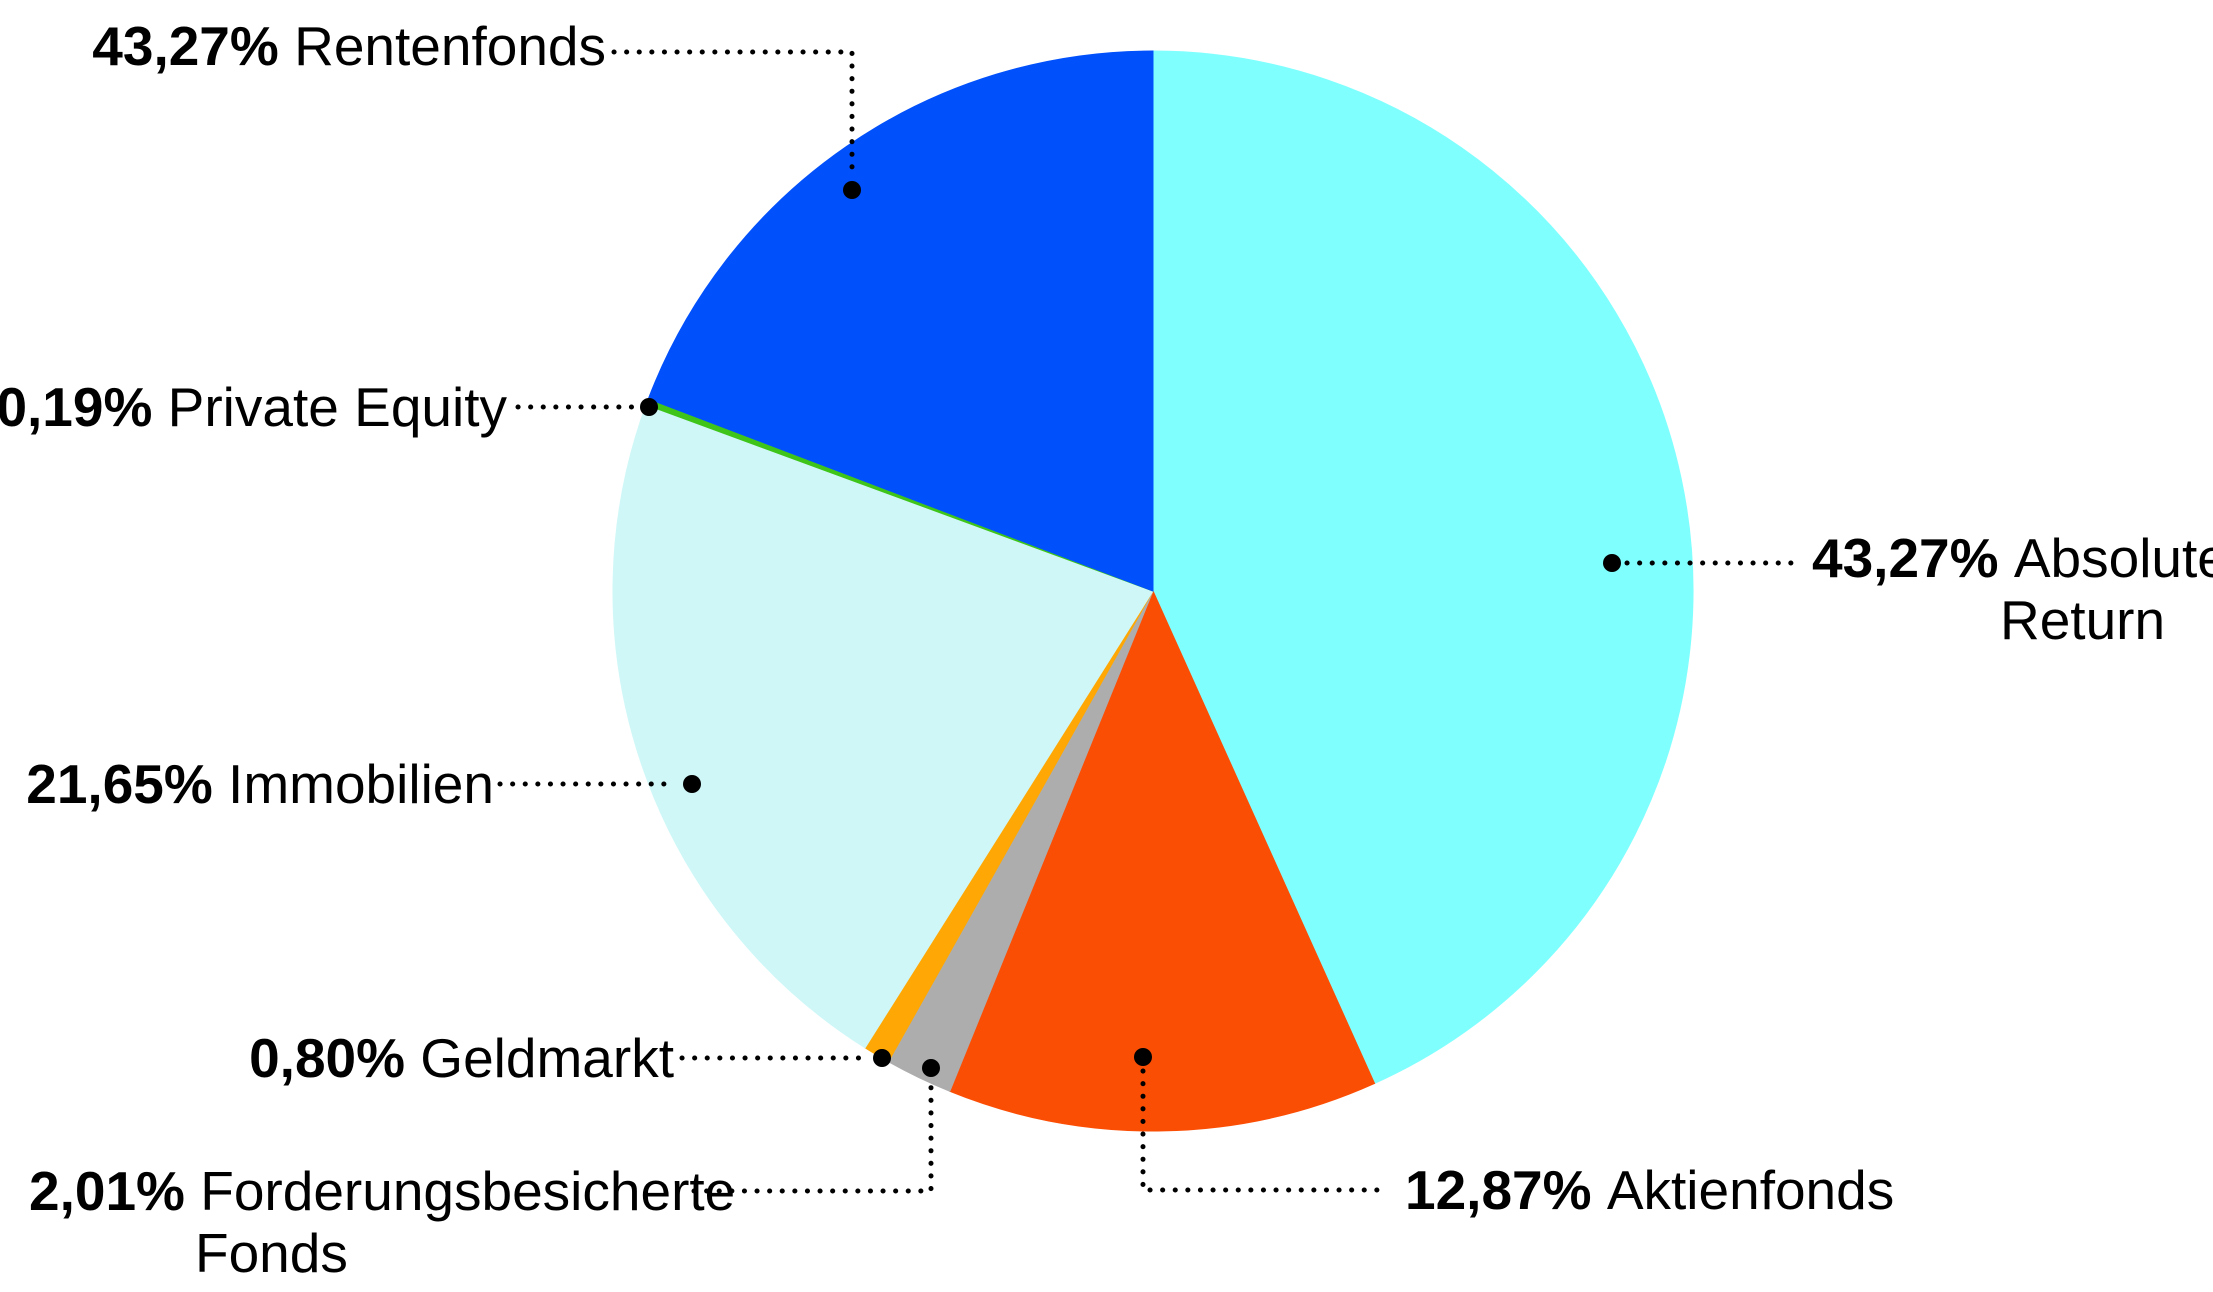  I want to click on callout-name-private-equity: Private Equity, so click(329, 407).